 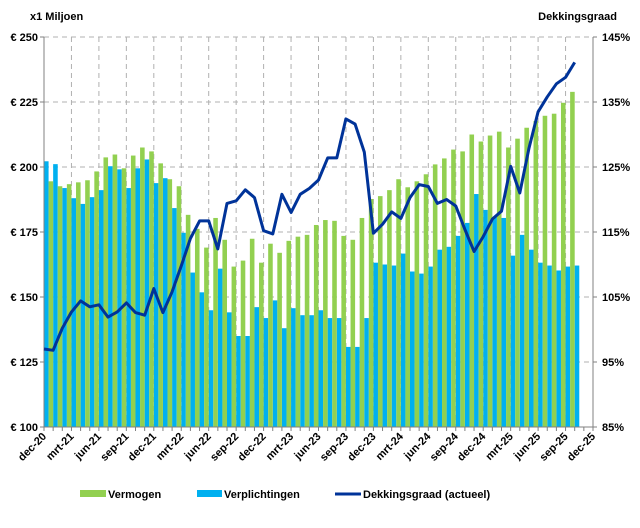 What do you see at coordinates (60, 447) in the screenshot?
I see `x-axis-label: mrt-21` at bounding box center [60, 447].